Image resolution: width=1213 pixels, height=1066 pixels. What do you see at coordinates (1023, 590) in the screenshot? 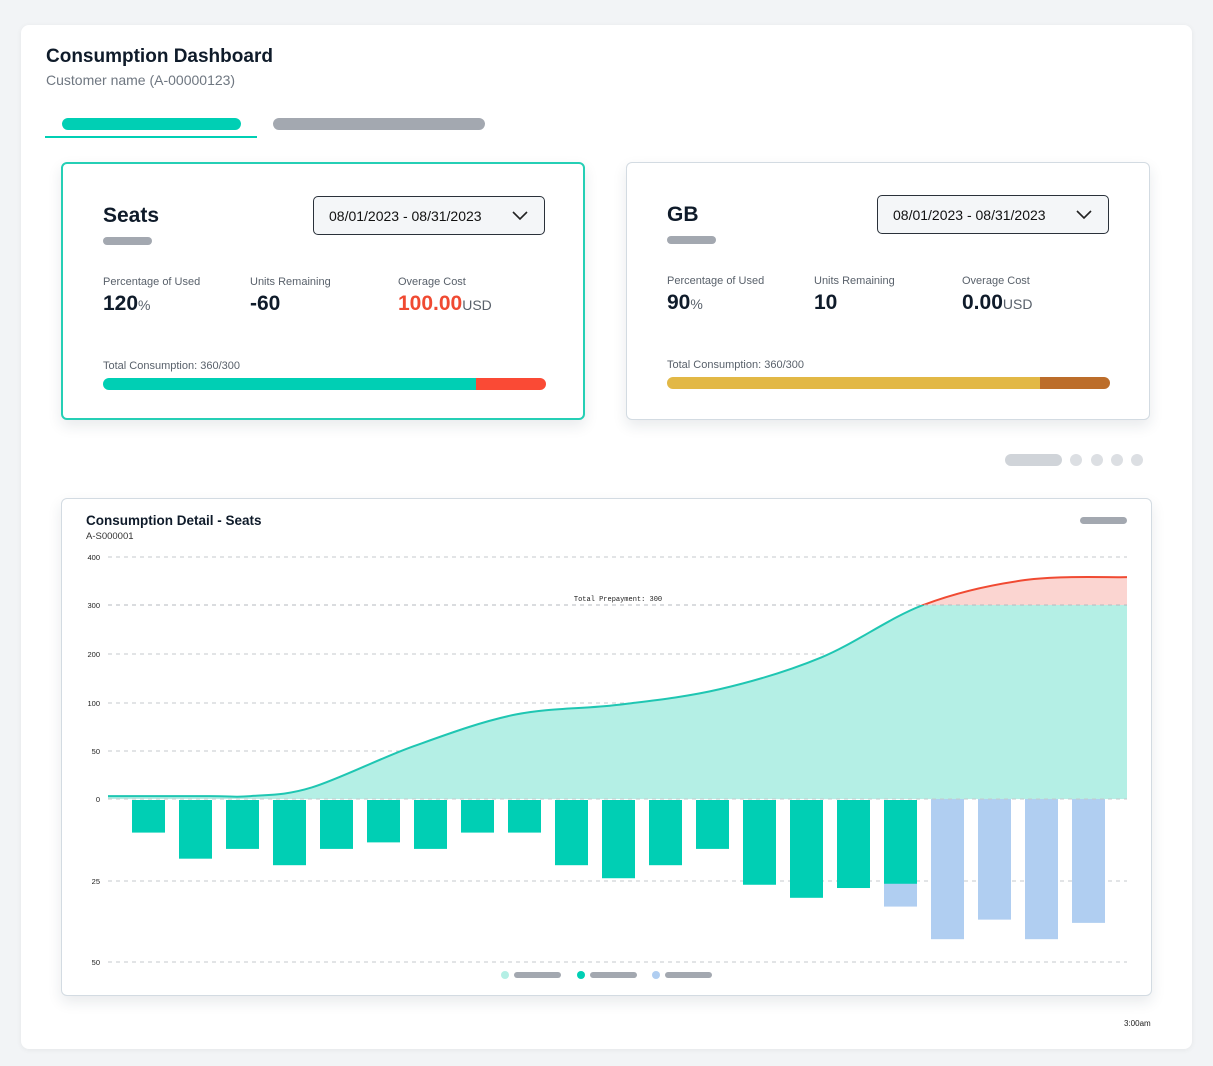
I see `overage-line` at bounding box center [1023, 590].